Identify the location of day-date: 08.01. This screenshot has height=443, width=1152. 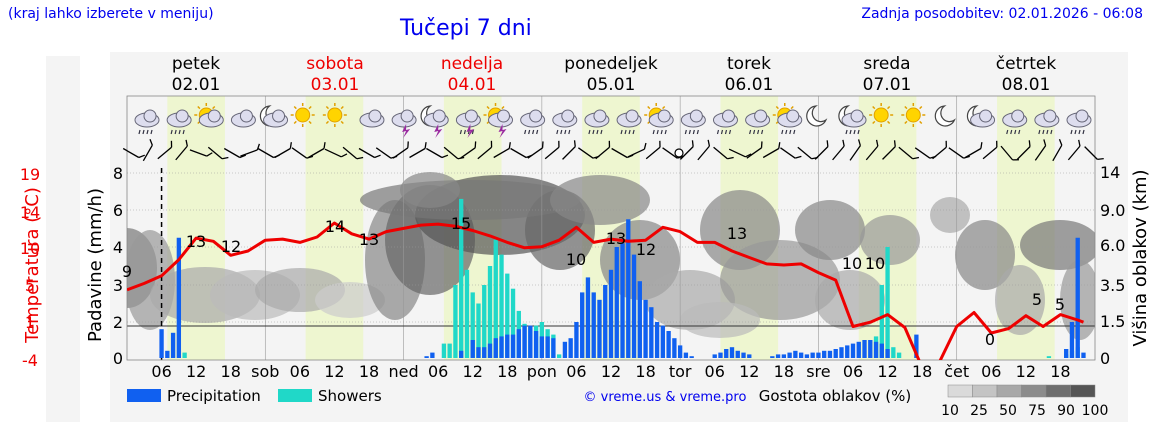
(1026, 85).